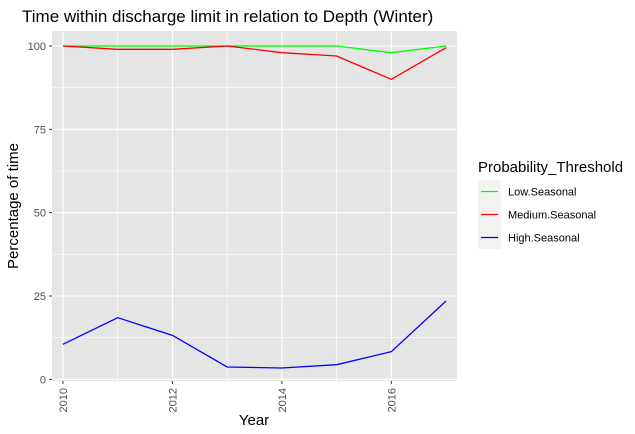 This screenshot has width=635, height=434. What do you see at coordinates (254, 334) in the screenshot?
I see `series-line-high-seasonal` at bounding box center [254, 334].